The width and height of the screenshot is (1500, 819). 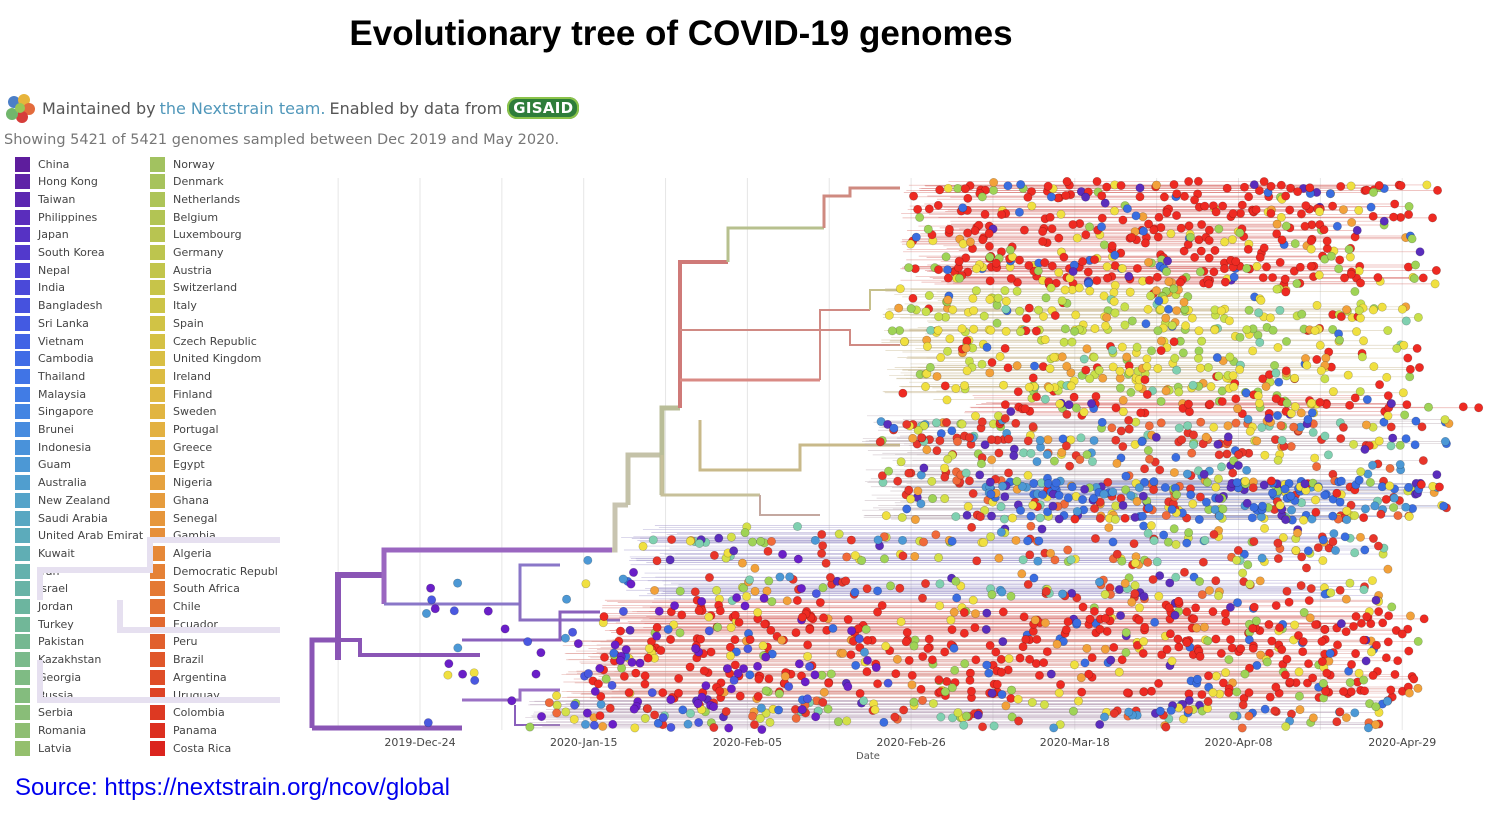 I want to click on legend-item: Greece, so click(x=214, y=447).